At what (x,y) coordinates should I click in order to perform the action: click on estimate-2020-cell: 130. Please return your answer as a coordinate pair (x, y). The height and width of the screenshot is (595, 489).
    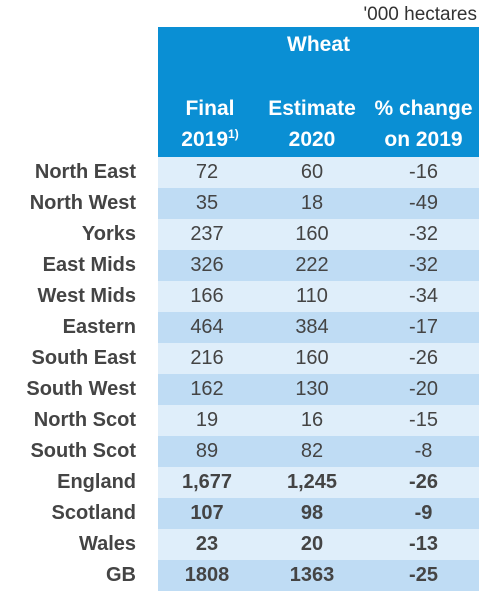
    Looking at the image, I should click on (312, 389).